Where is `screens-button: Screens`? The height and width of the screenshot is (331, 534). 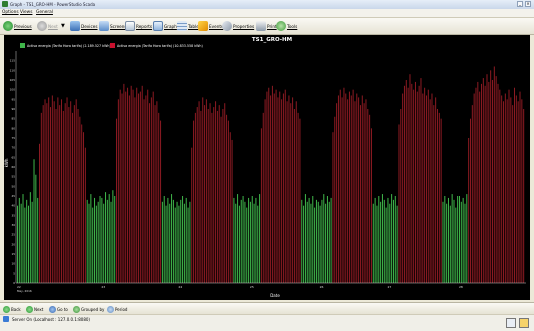
screens-button: Screens is located at coordinates (113, 26).